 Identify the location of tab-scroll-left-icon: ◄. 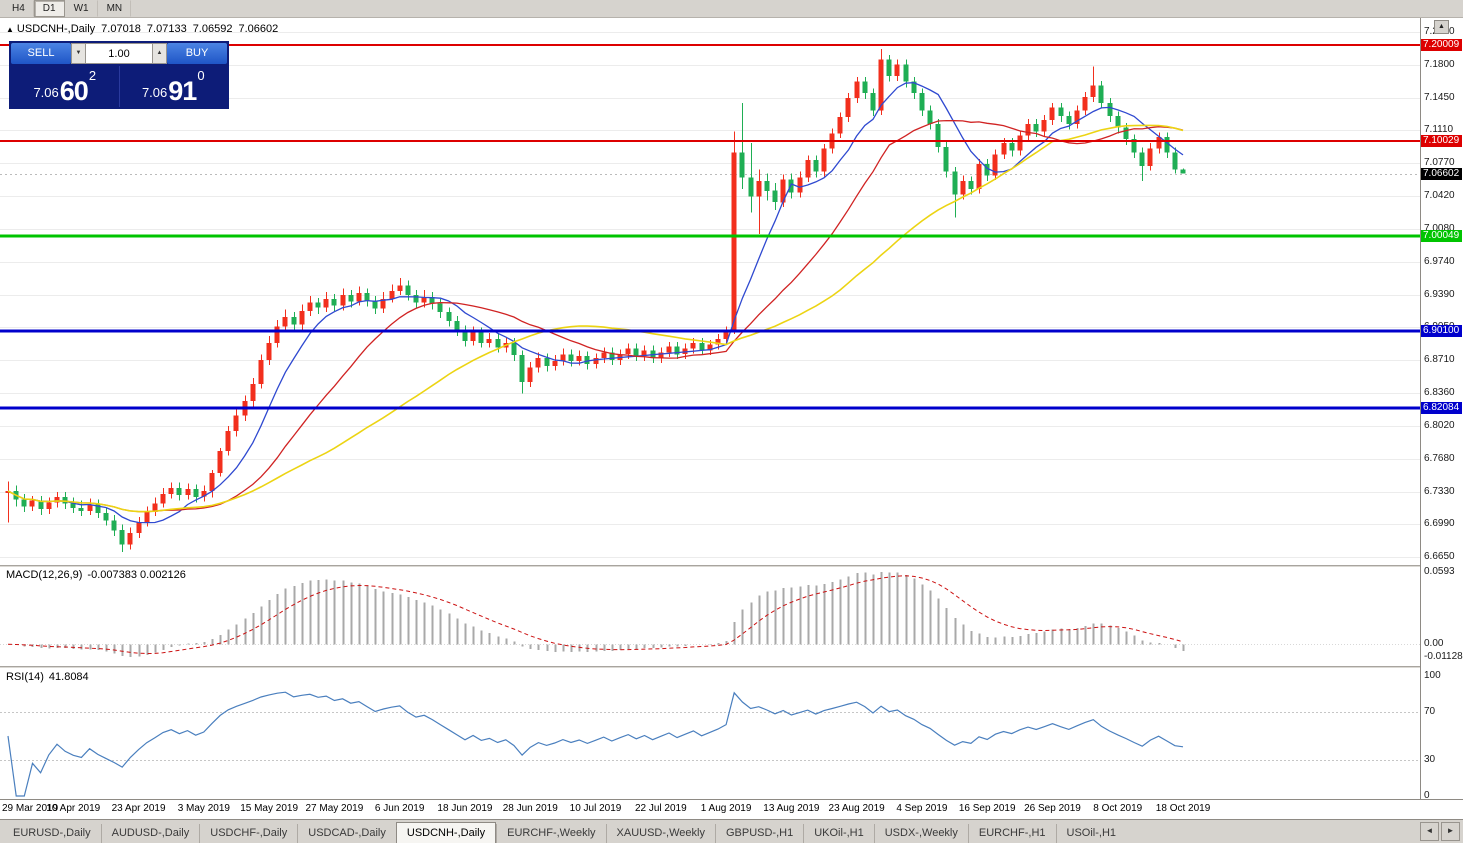
(1429, 831).